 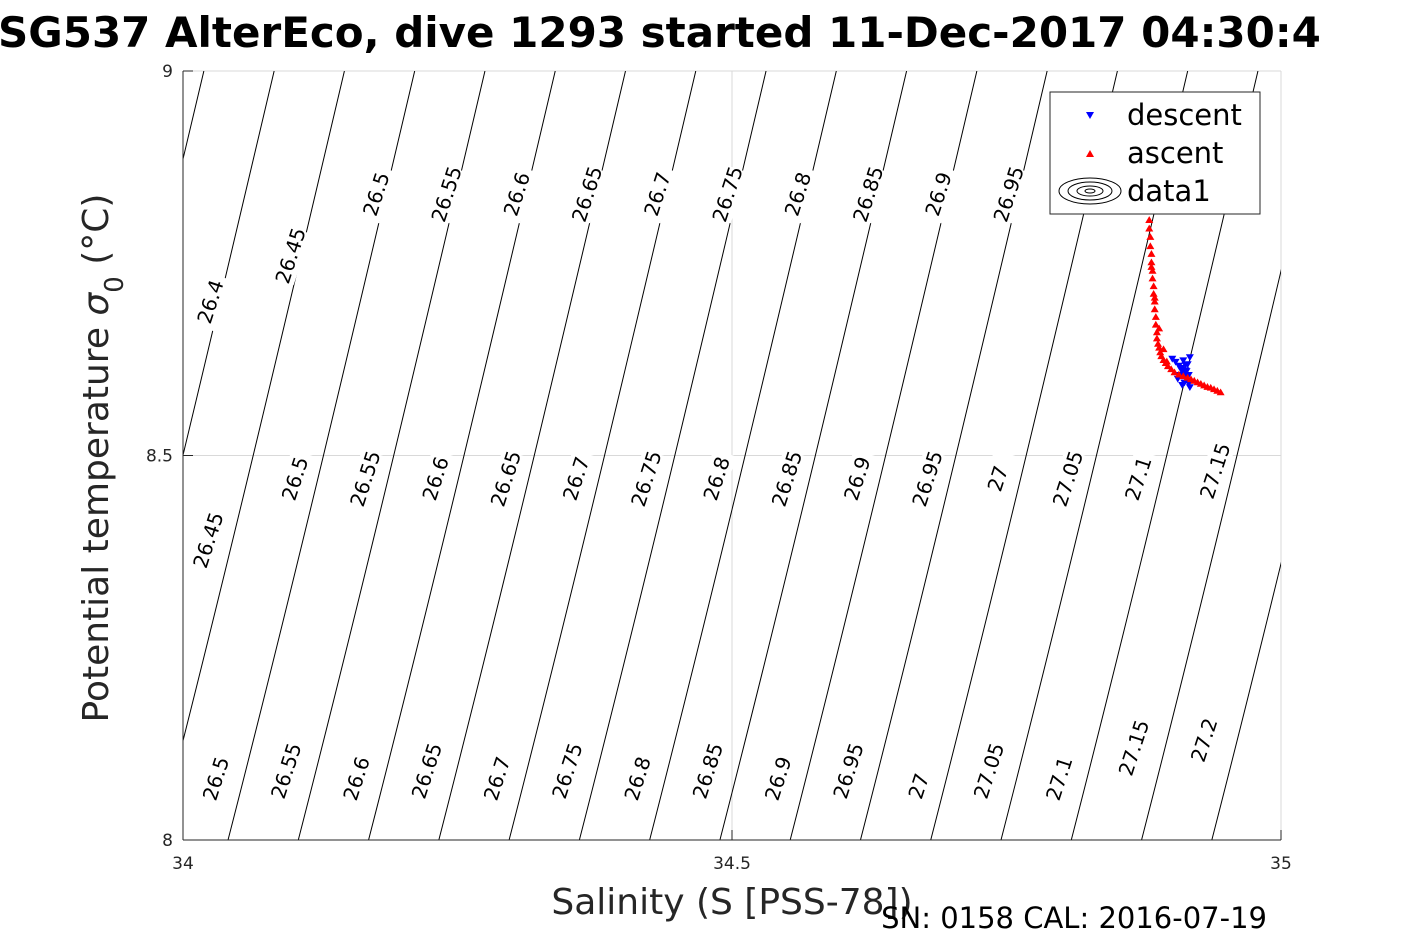 What do you see at coordinates (1175, 153) in the screenshot?
I see `legend-entry-label: ascent` at bounding box center [1175, 153].